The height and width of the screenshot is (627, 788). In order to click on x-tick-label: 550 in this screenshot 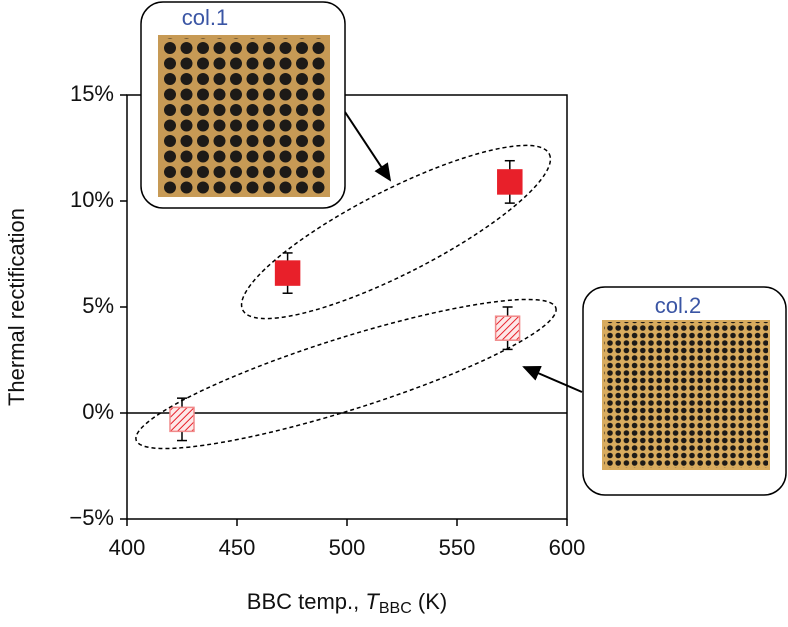, I will do `click(457, 547)`.